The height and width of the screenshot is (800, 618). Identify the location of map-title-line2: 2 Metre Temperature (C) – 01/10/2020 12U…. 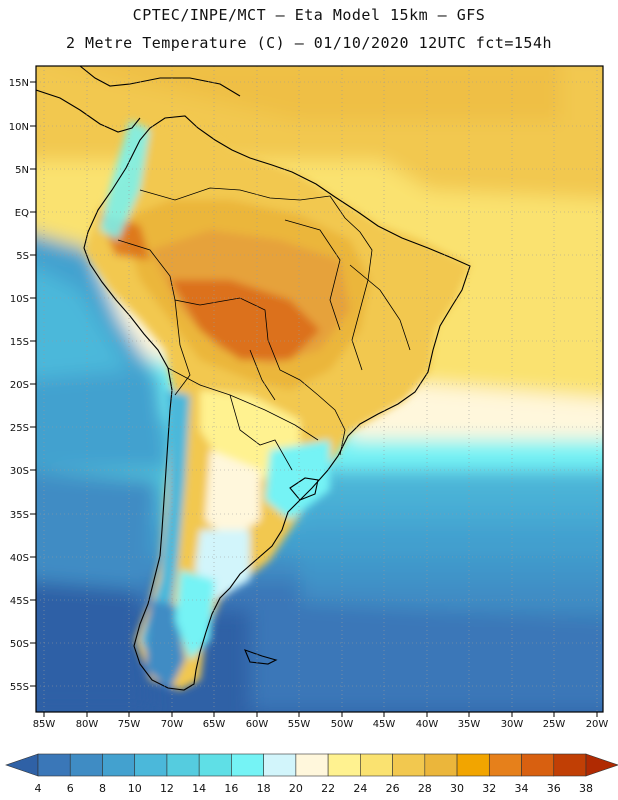
(309, 43).